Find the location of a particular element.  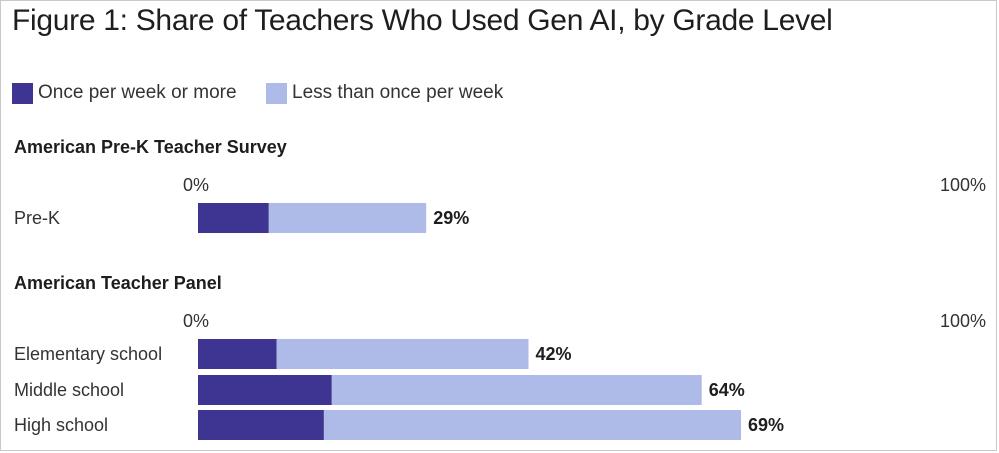

legend-item-less: Less than once per week is located at coordinates (384, 93).